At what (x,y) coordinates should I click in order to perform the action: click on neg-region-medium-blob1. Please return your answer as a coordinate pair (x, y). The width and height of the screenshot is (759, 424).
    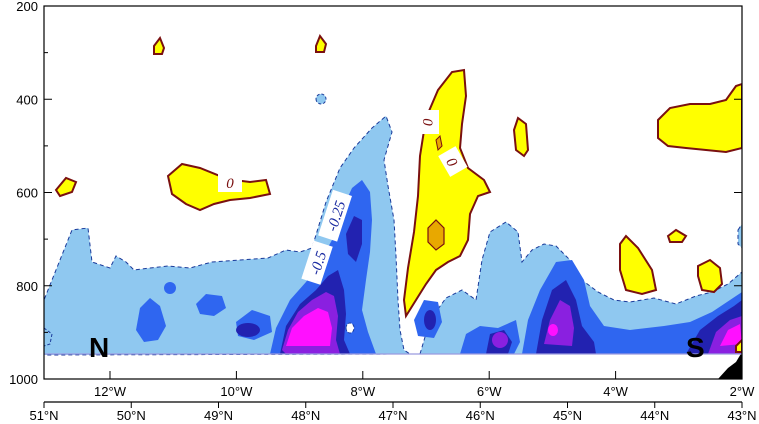
    Looking at the image, I should click on (211, 305).